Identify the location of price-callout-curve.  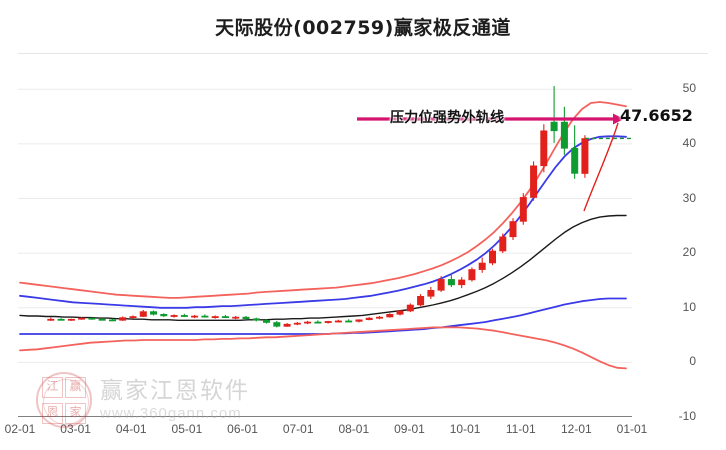
(601, 167).